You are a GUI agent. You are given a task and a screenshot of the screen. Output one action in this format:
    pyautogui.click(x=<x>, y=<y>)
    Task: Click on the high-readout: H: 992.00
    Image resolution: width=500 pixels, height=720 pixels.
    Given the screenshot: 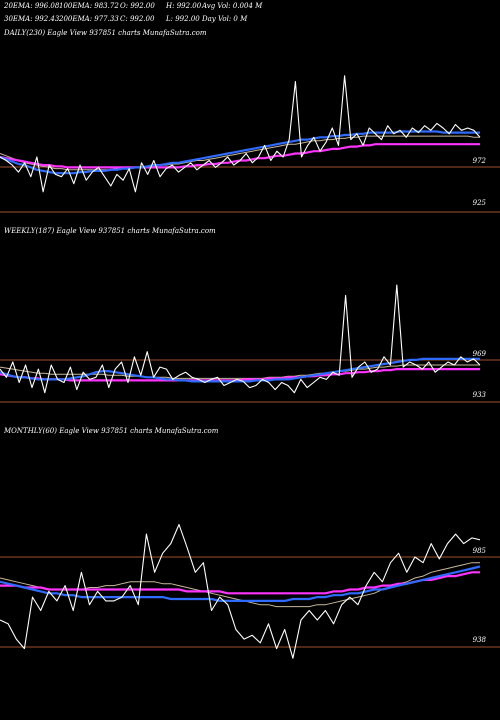 What is the action you would take?
    pyautogui.click(x=184, y=6)
    